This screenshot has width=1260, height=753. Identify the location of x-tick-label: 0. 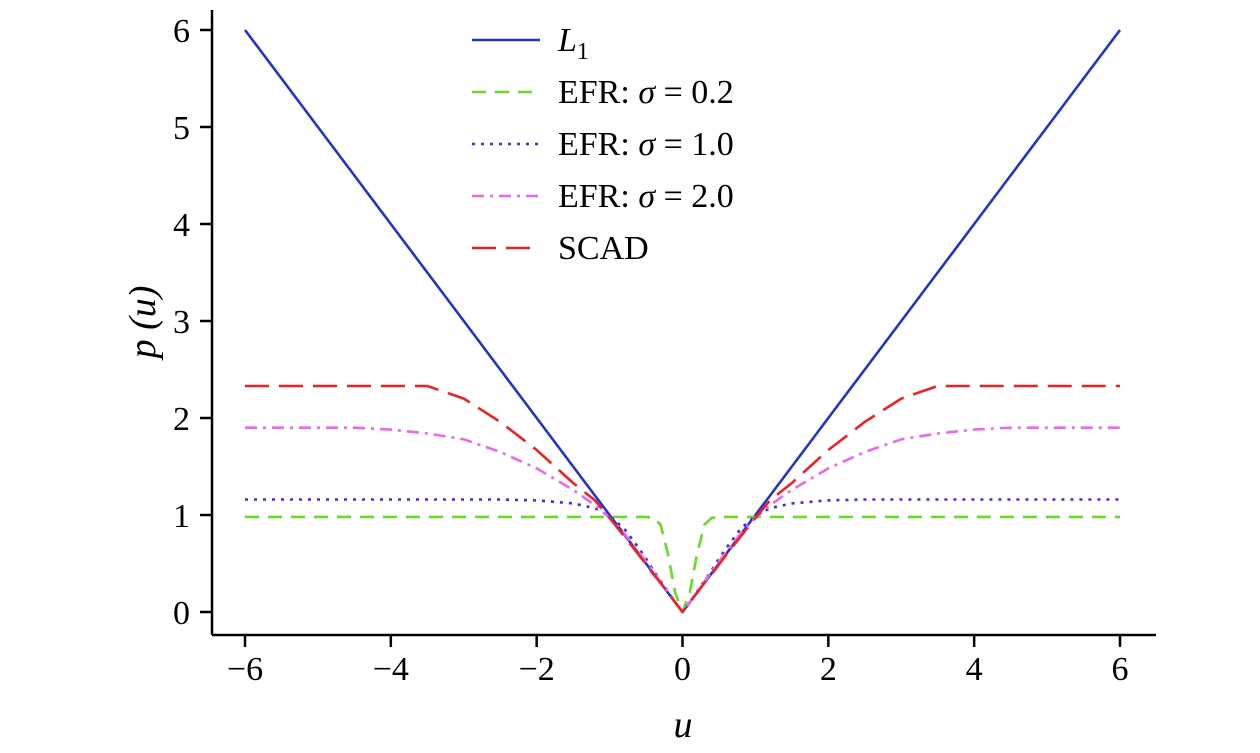
(682, 669).